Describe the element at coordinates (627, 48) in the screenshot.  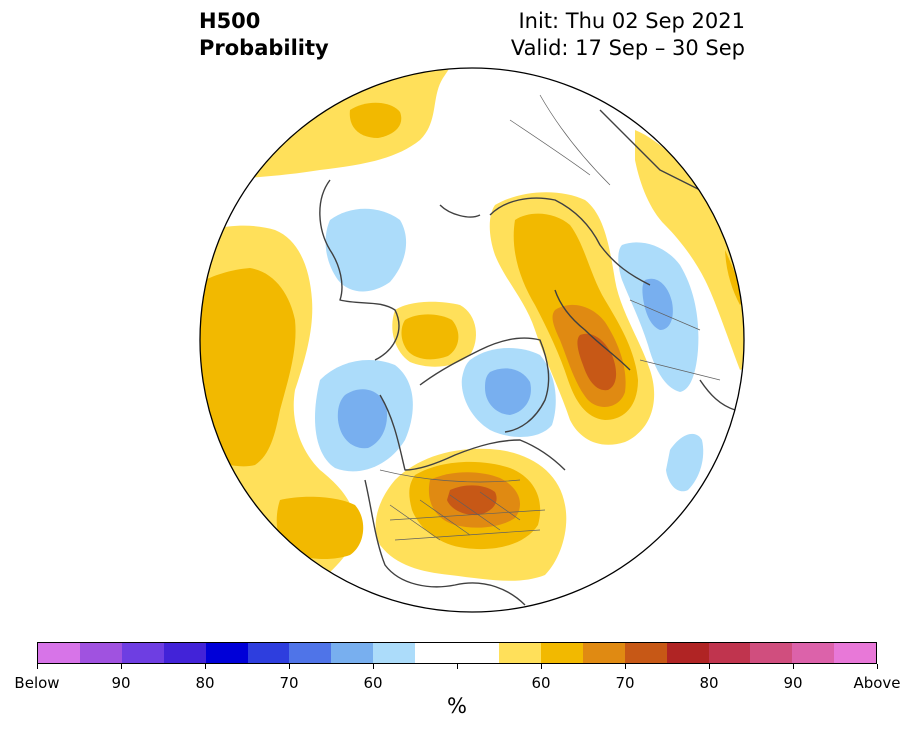
I see `valid-period: Valid: 17 Sep – 30 Sep` at that location.